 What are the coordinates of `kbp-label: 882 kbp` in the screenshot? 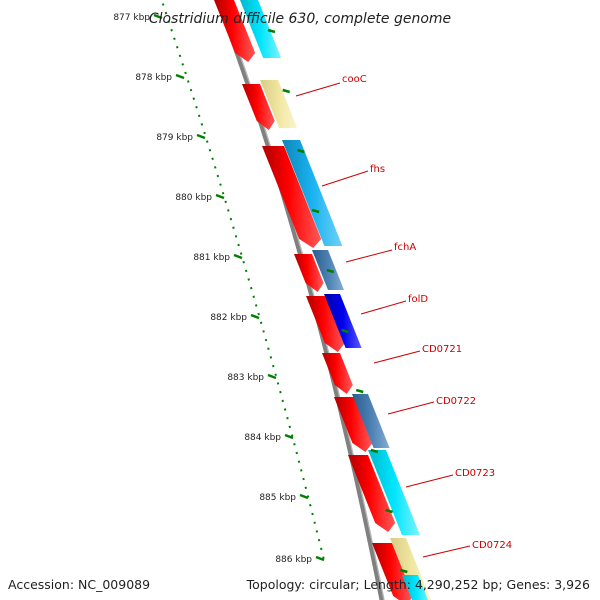 It's located at (228, 318).